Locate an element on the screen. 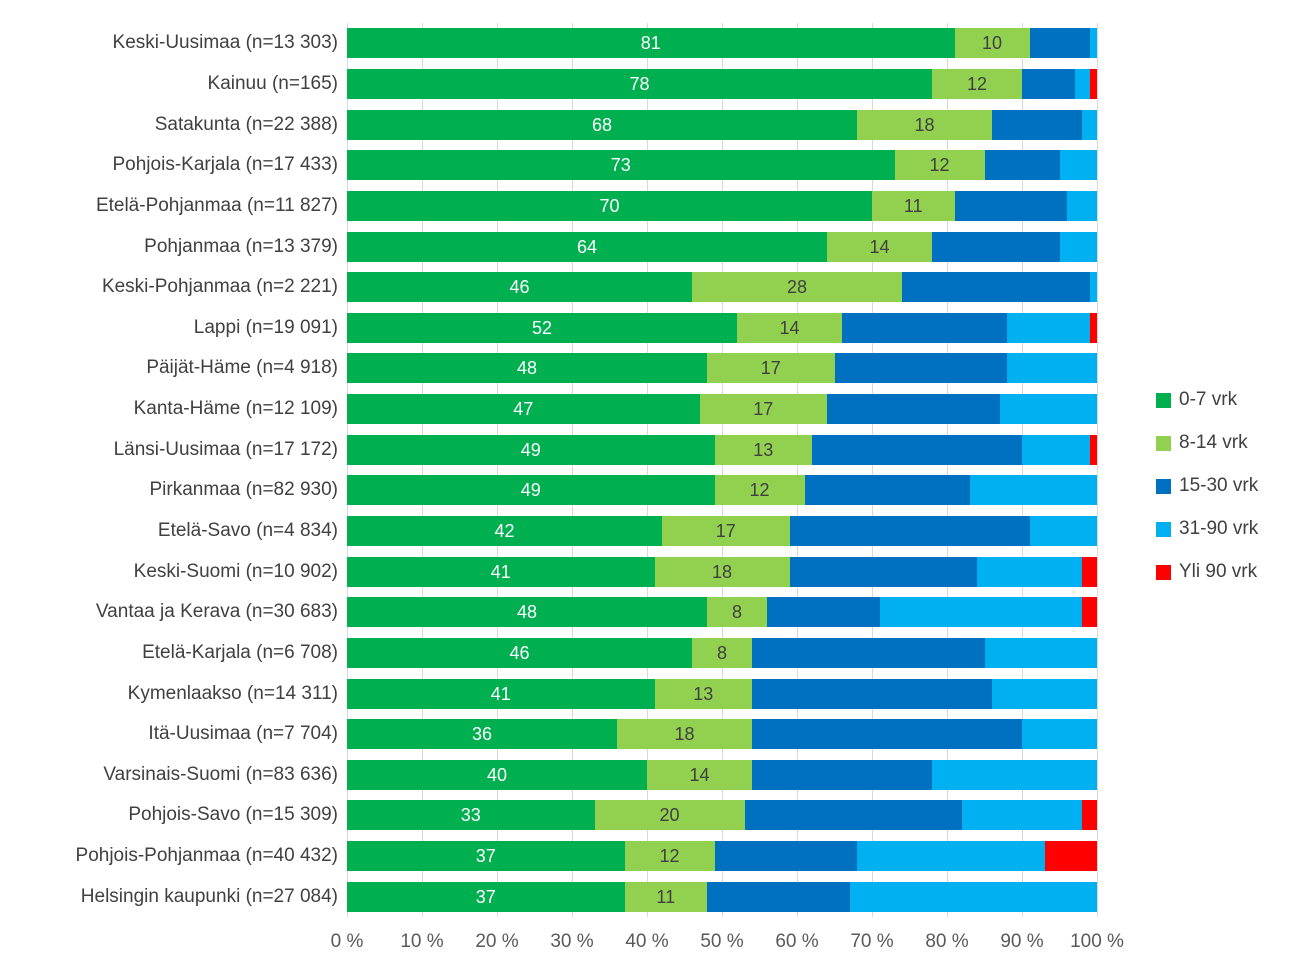 The width and height of the screenshot is (1298, 972). x-axis-tick-label: 90 % is located at coordinates (1022, 941).